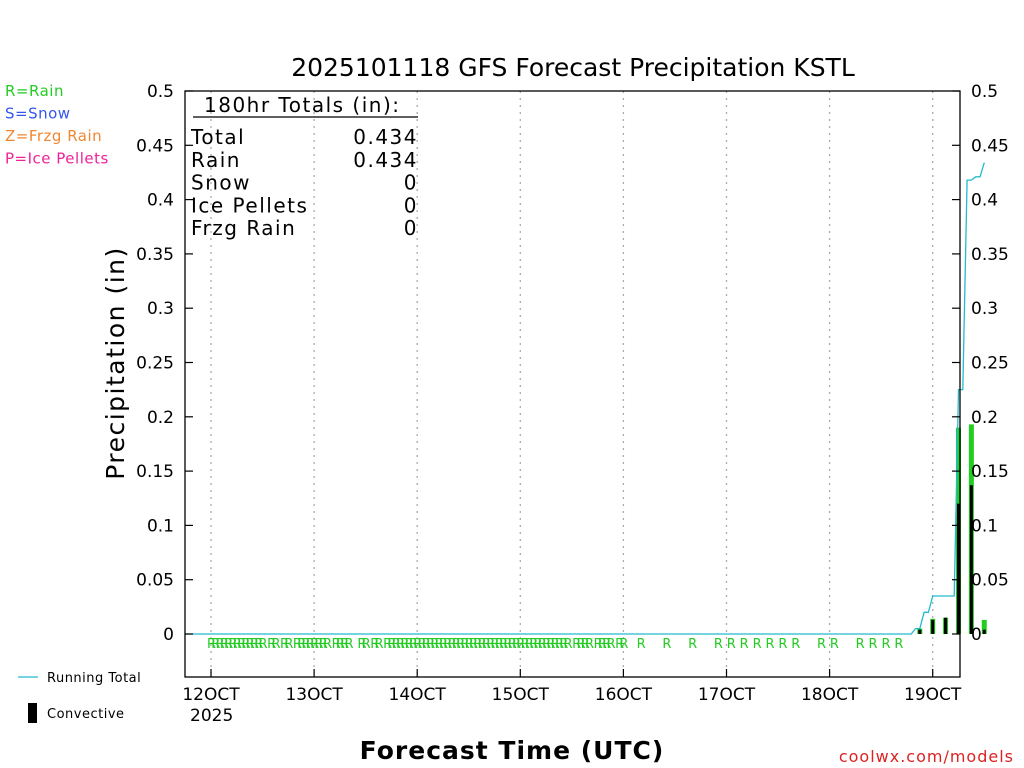 This screenshot has width=1024, height=768. I want to click on ptype-mark-53: R, so click(473, 644).